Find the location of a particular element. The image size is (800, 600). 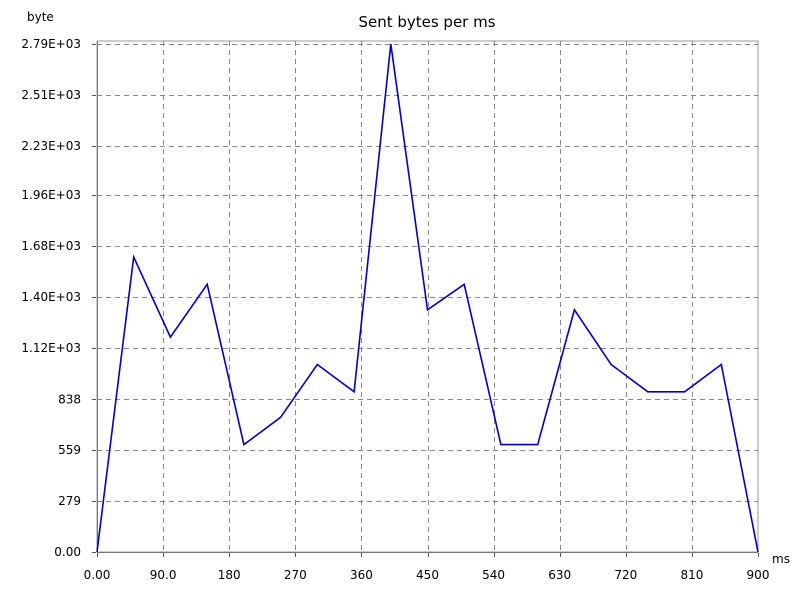

x-tick-label: 270 is located at coordinates (295, 575).